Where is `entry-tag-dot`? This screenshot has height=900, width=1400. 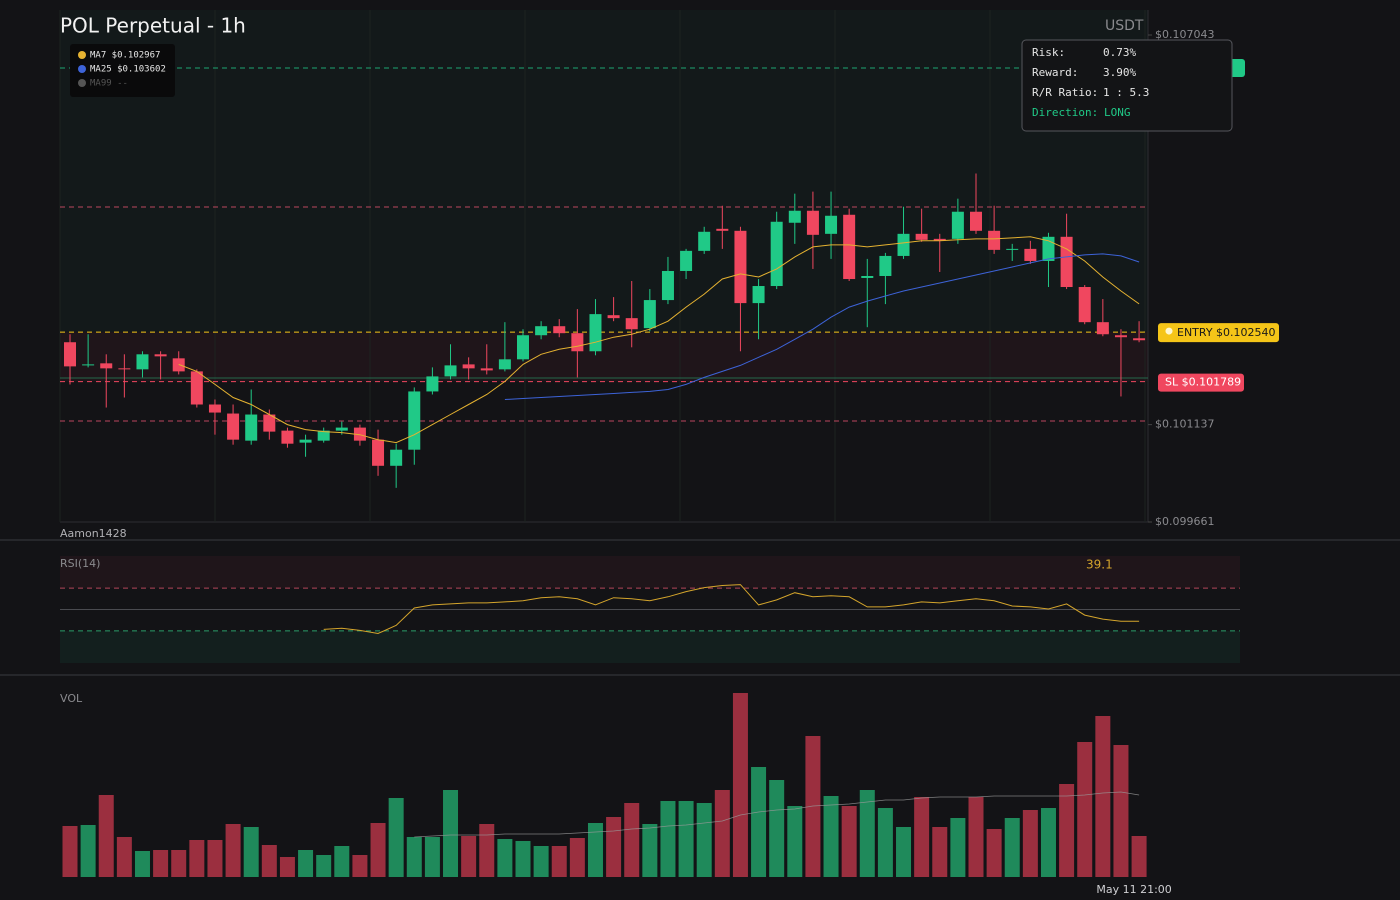
entry-tag-dot is located at coordinates (1169, 331).